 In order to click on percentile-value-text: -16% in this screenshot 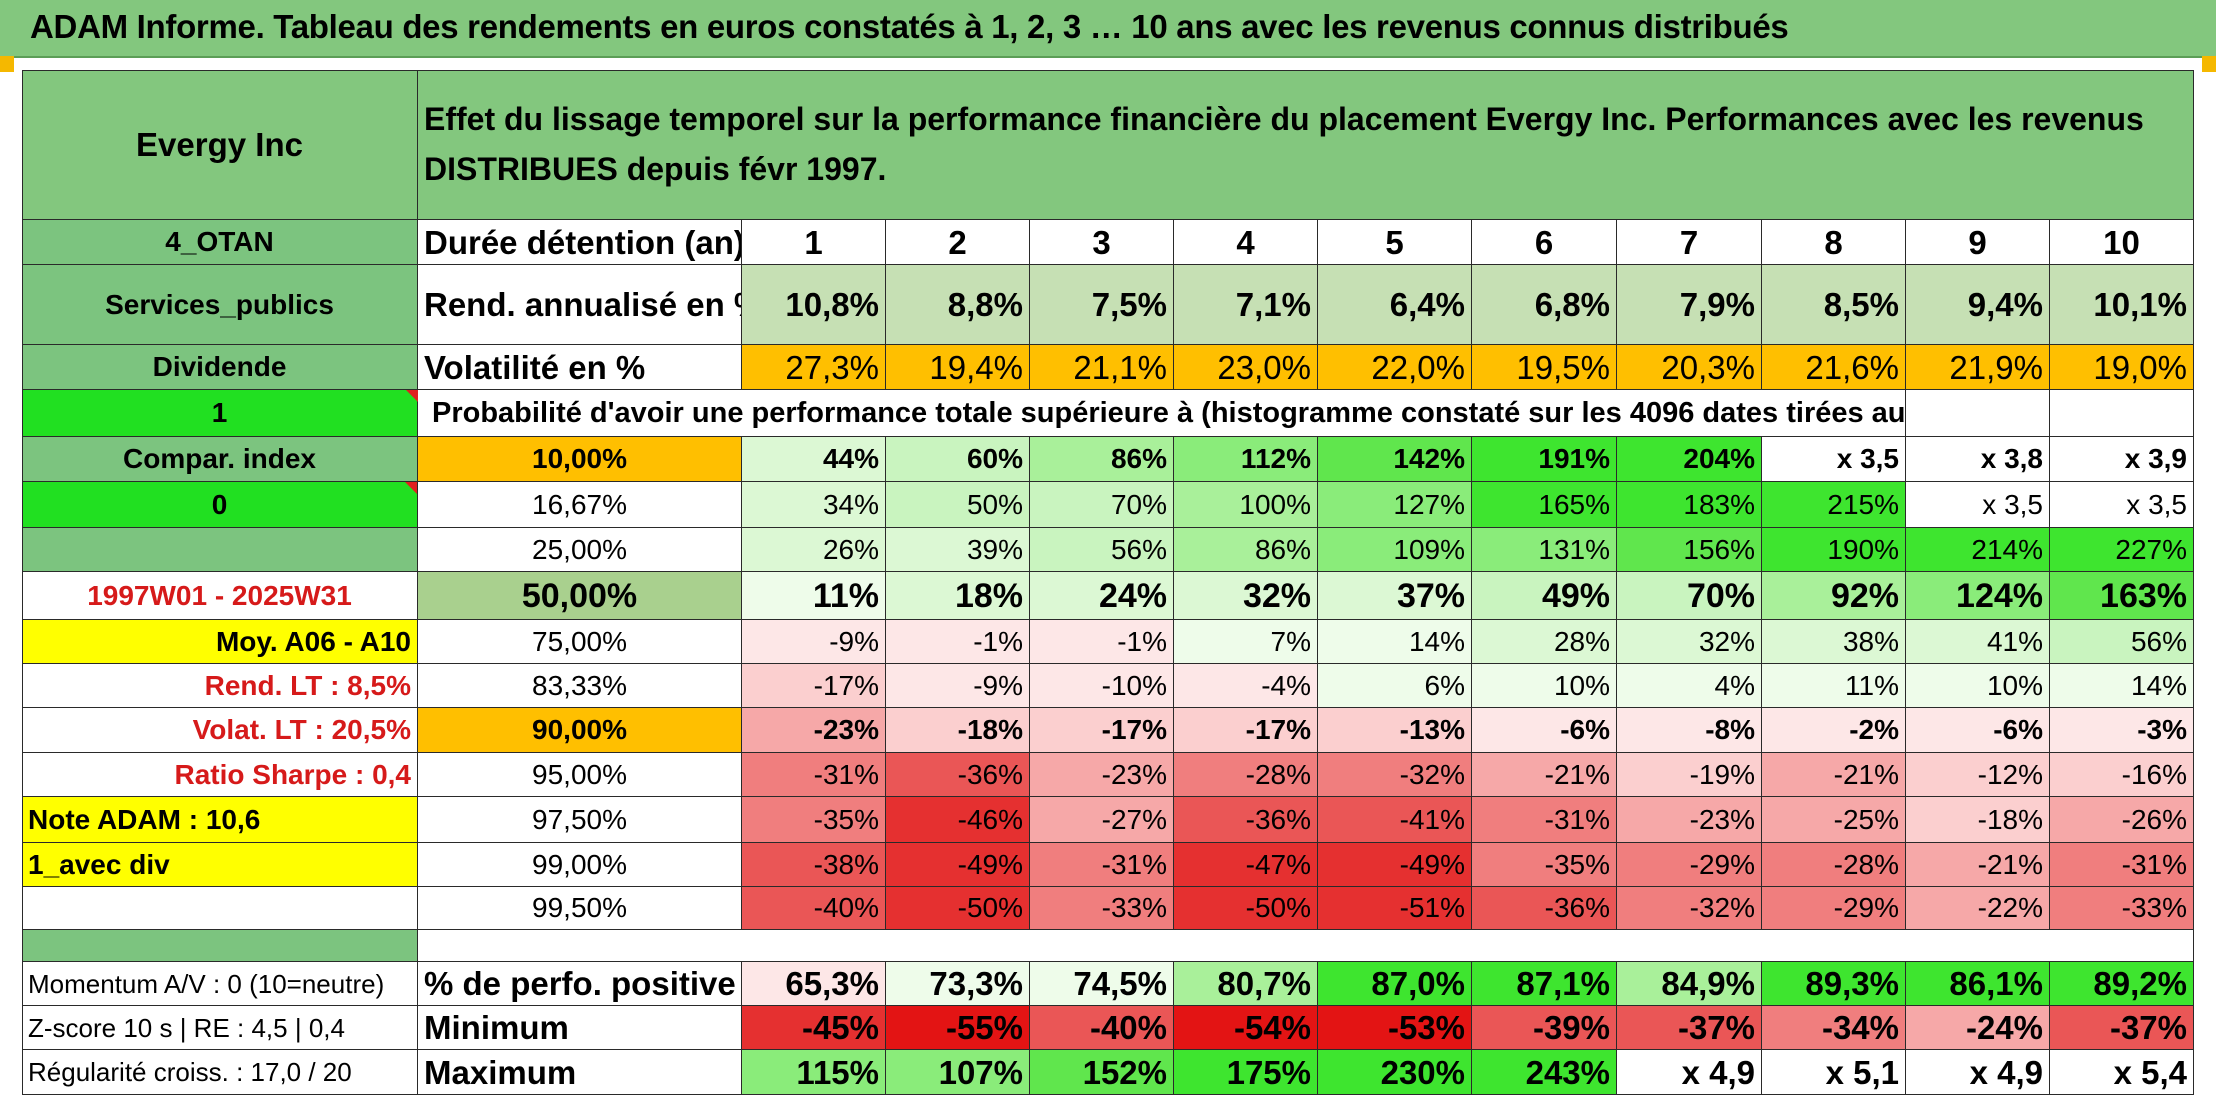, I will do `click(2154, 774)`.